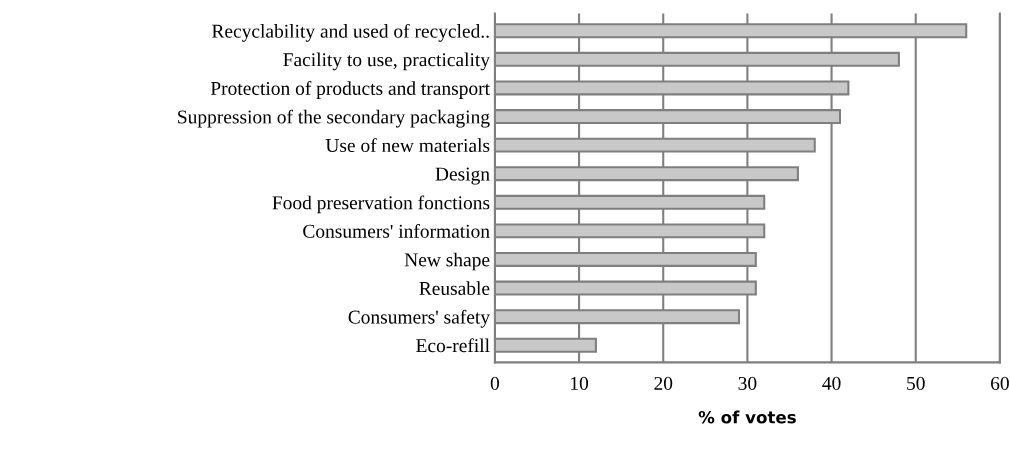  I want to click on y-tick-label: New shape, so click(447, 261).